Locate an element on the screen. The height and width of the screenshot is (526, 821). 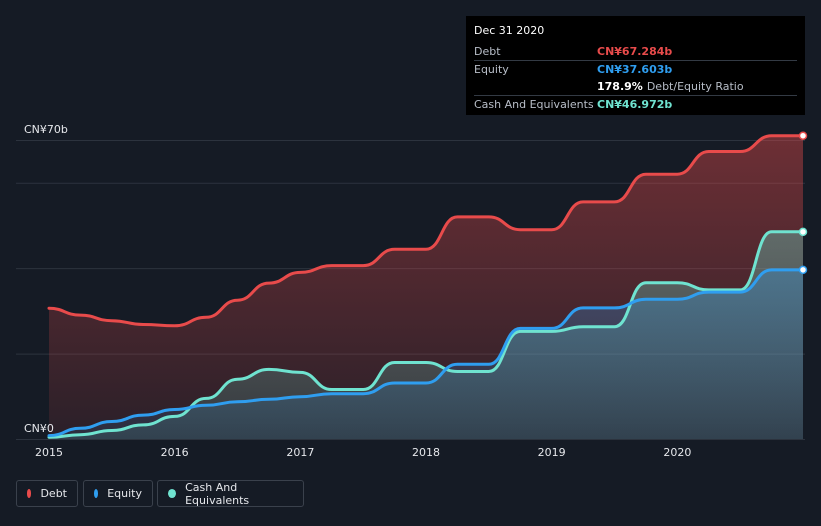
tooltip-date: Dec 31 2020 is located at coordinates (509, 30).